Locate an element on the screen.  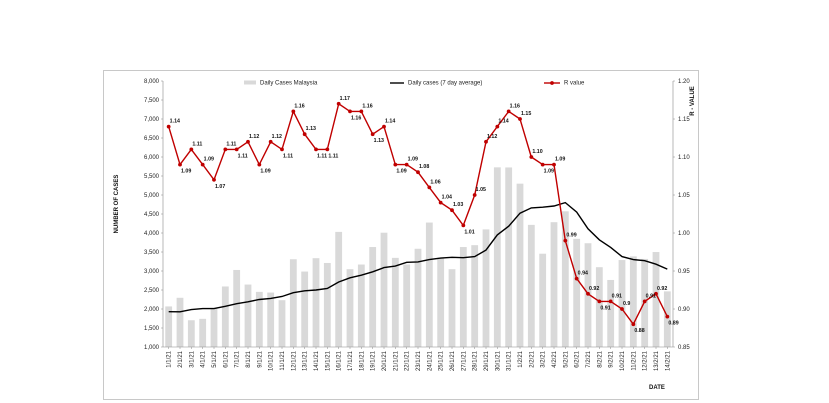
x-tick-label: 10/1/21 is located at coordinates (272, 360).